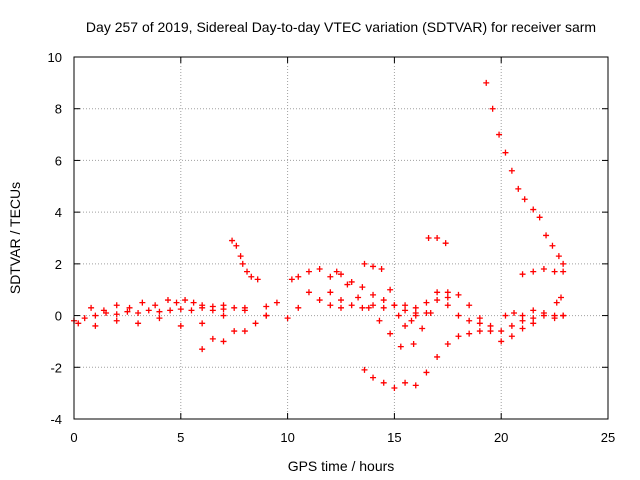 This screenshot has width=640, height=480. I want to click on series-sat-b, so click(177, 312).